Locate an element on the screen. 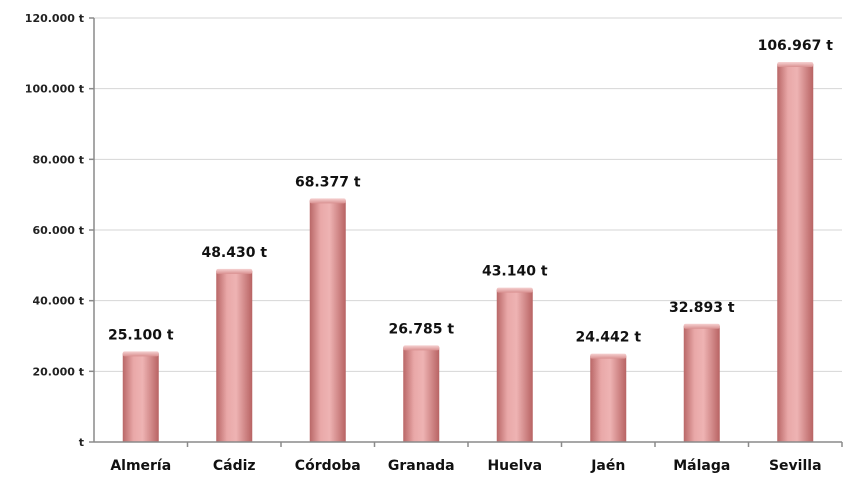 This screenshot has height=479, width=848. y-tick-label: 60.000 t is located at coordinates (58, 230).